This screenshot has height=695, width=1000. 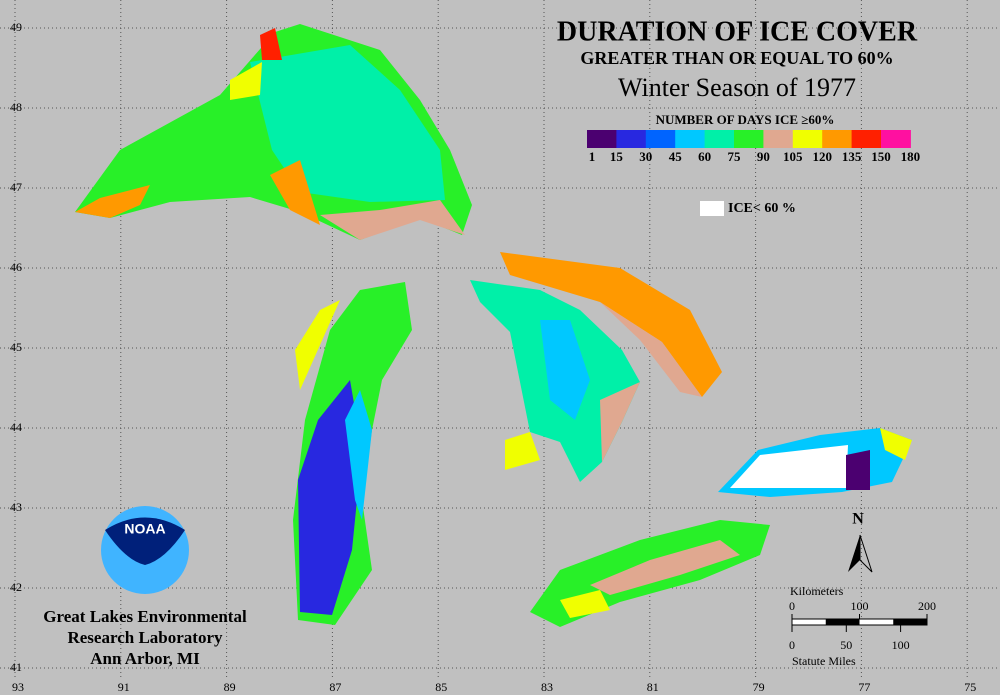 What do you see at coordinates (852, 156) in the screenshot?
I see `legend-label: 135` at bounding box center [852, 156].